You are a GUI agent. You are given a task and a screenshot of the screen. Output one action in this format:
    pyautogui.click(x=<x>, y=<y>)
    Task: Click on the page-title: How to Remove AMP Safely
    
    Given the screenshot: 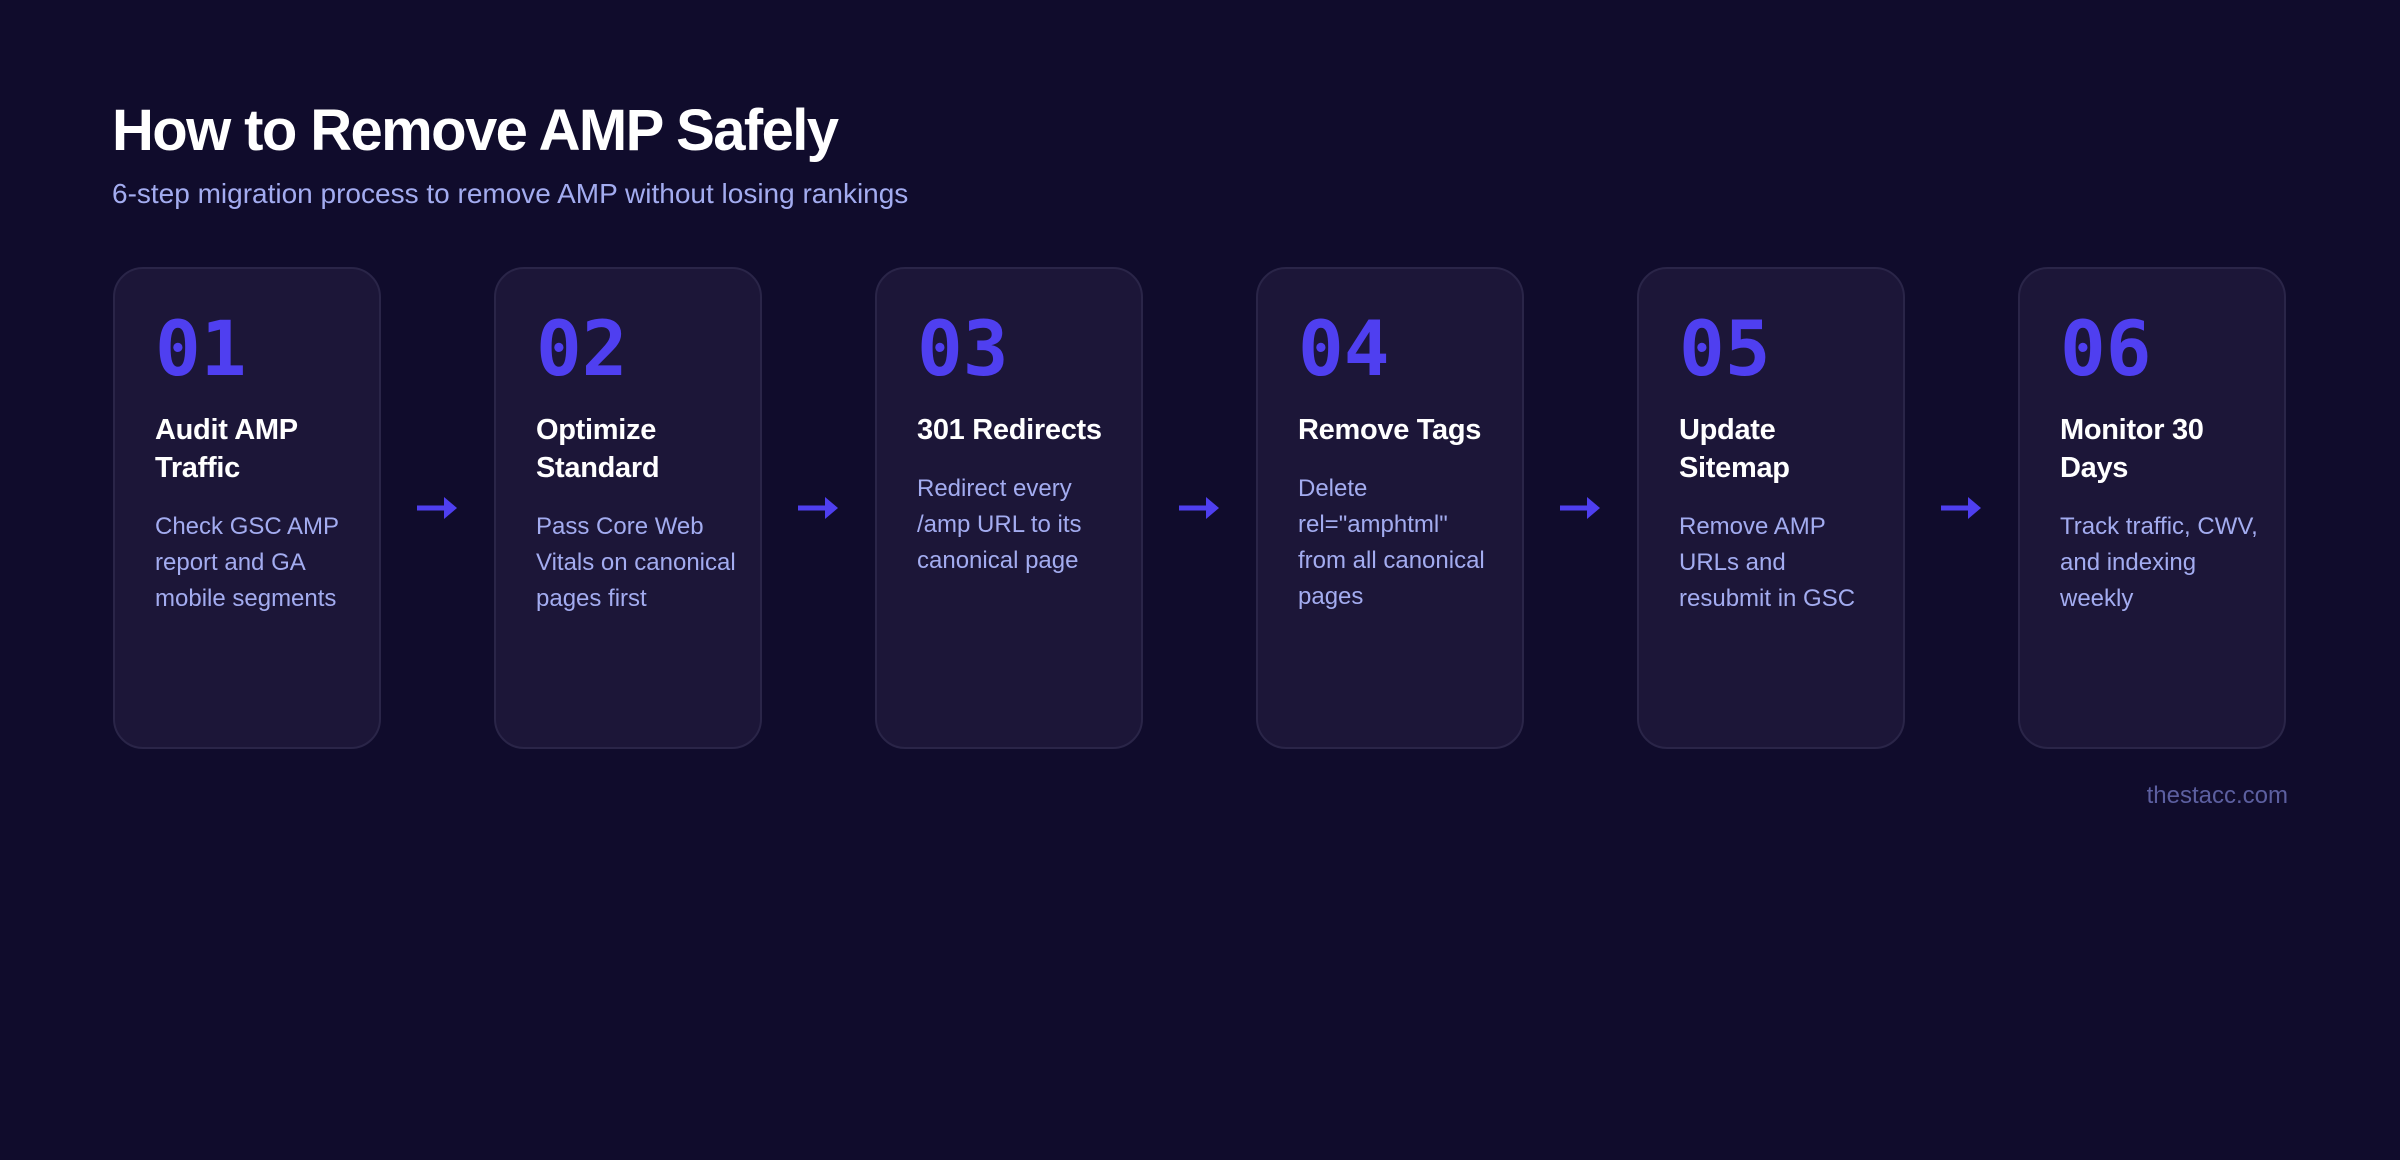 What is the action you would take?
    pyautogui.click(x=475, y=130)
    